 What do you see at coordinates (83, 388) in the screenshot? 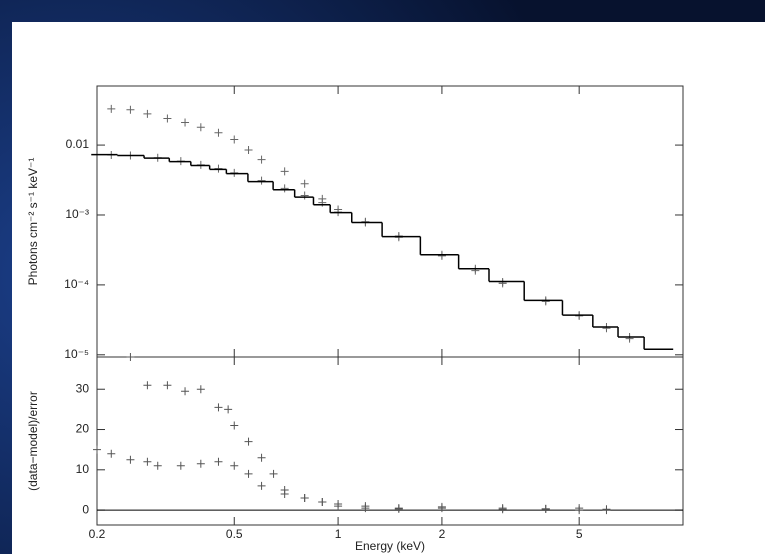
I see `y-tick-label: 30` at bounding box center [83, 388].